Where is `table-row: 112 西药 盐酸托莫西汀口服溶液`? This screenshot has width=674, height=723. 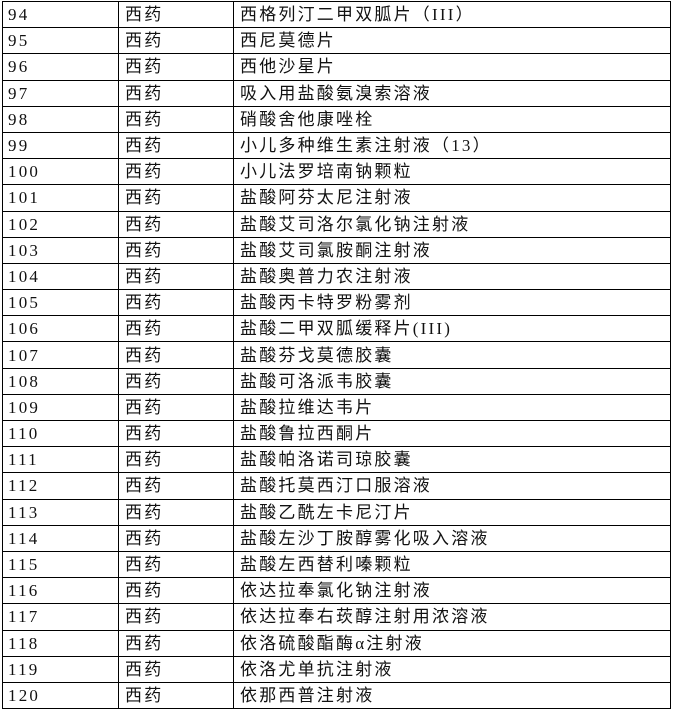 table-row: 112 西药 盐酸托莫西汀口服溶液 is located at coordinates (336, 486).